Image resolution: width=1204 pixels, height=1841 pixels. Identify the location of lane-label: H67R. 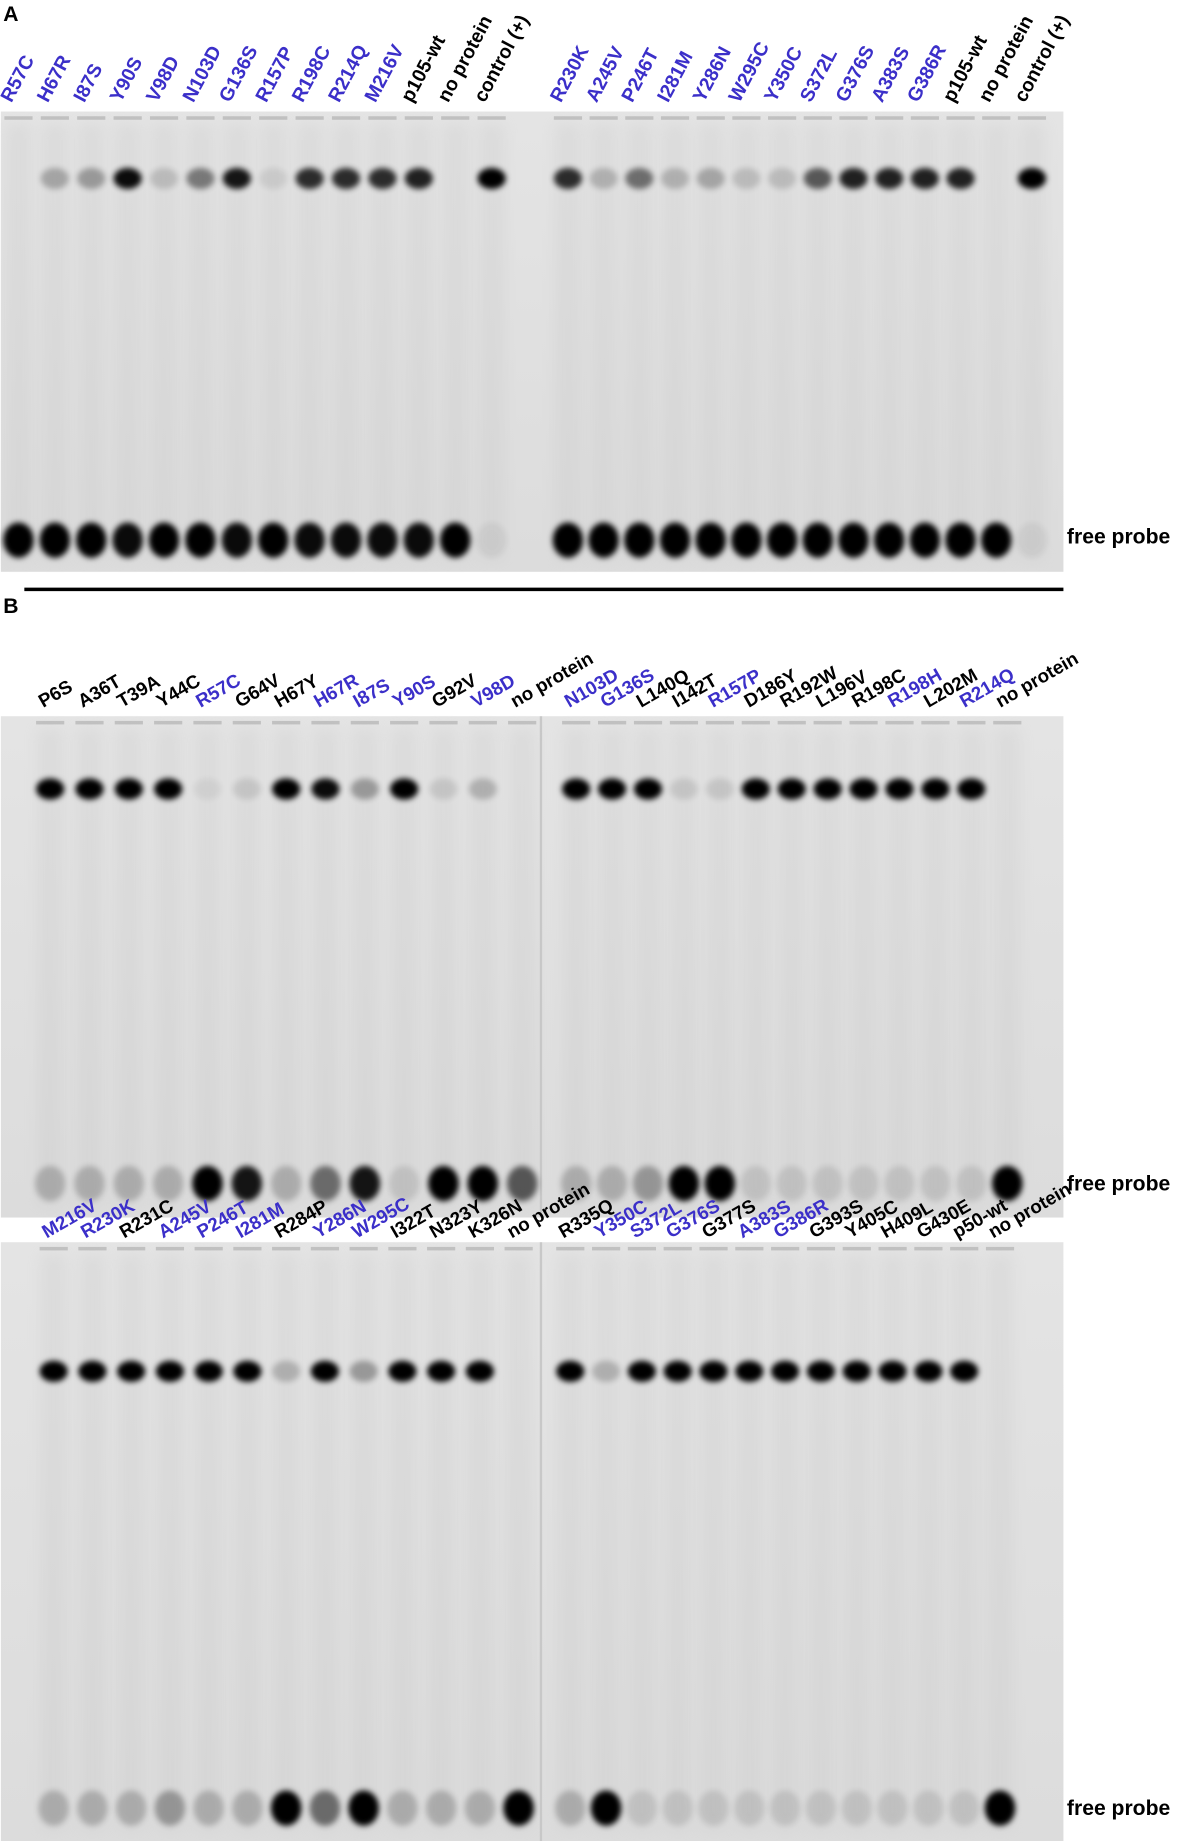
(54, 79).